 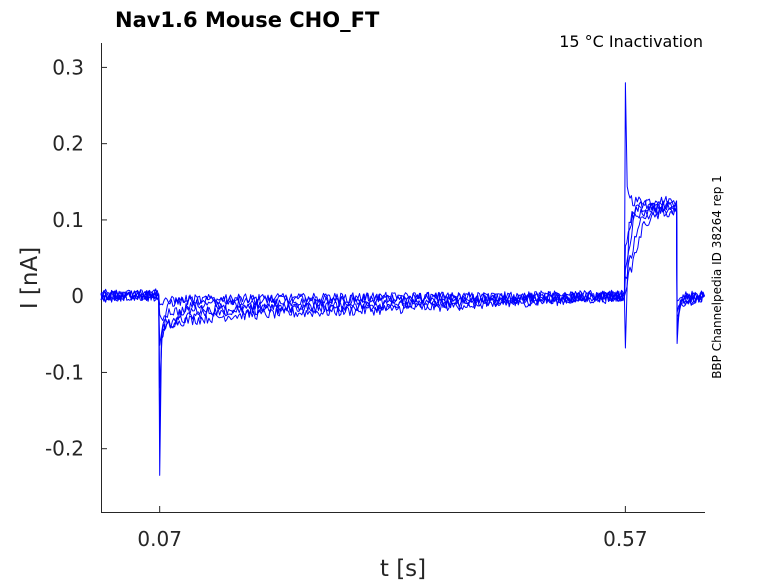 I want to click on y-tick-label: -0.2, so click(x=64, y=449).